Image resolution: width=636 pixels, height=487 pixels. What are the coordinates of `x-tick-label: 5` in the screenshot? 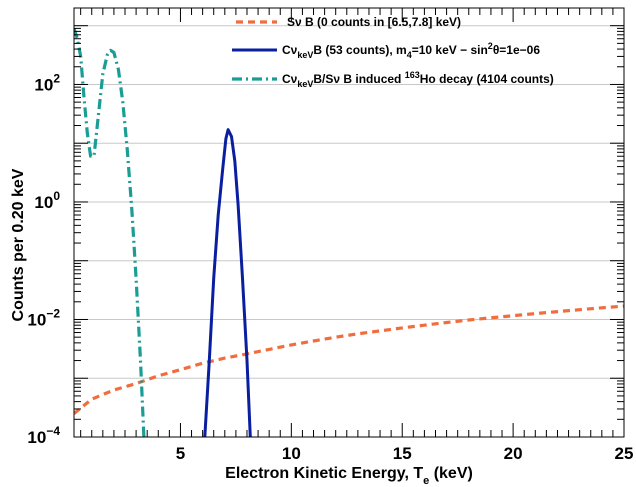 It's located at (180, 453).